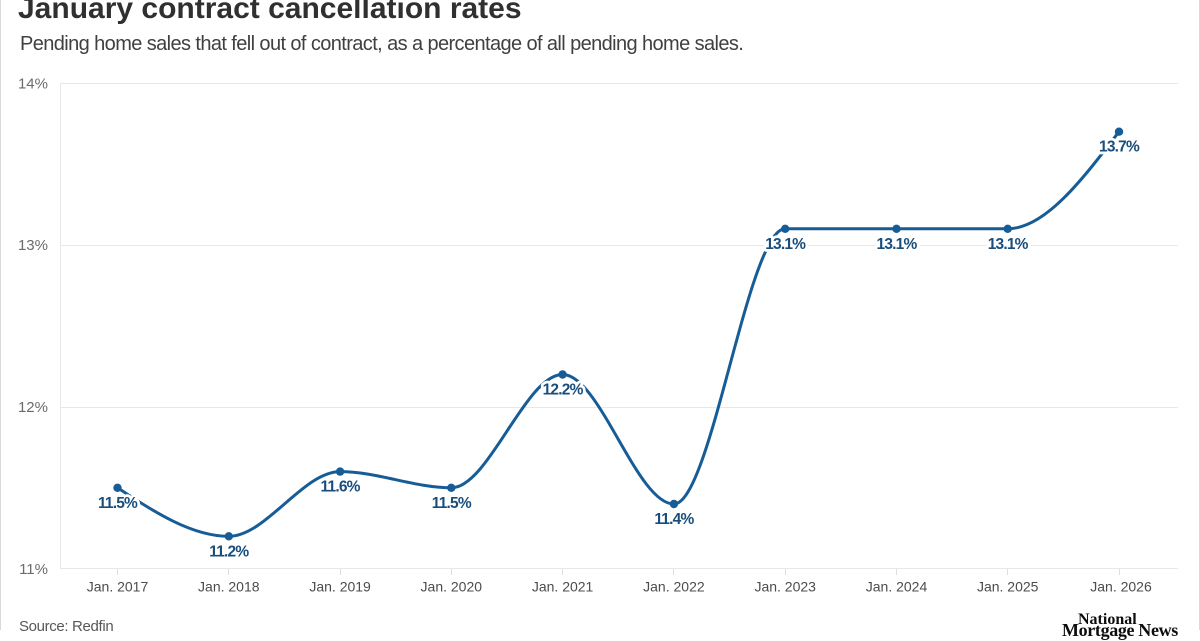 This screenshot has height=641, width=1200. Describe the element at coordinates (340, 586) in the screenshot. I see `svg-text: Jan. 2019` at that location.